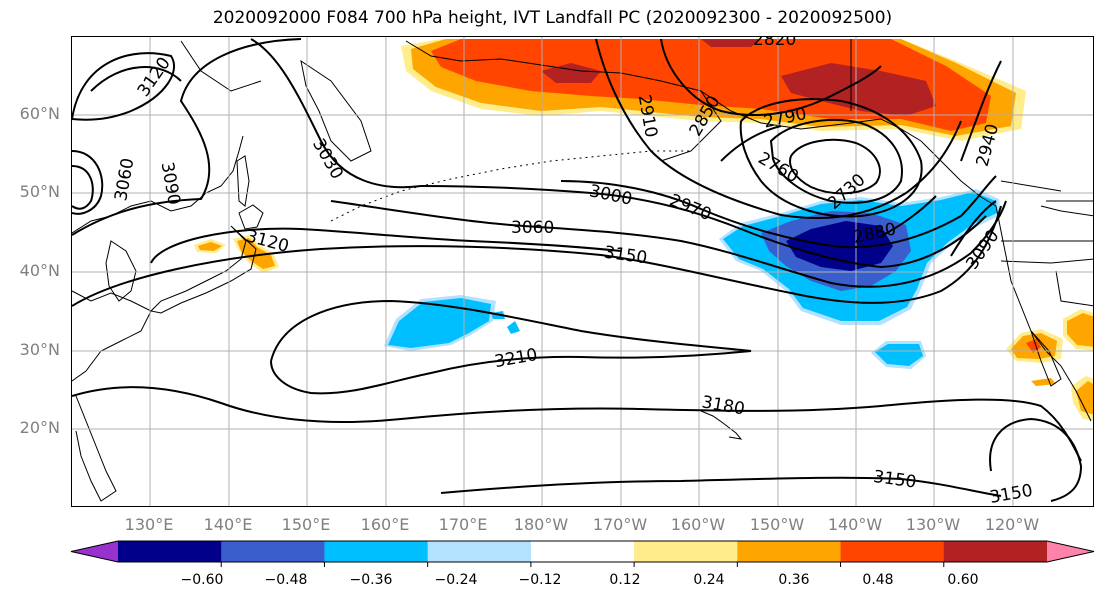  Describe the element at coordinates (963, 580) in the screenshot. I see `colorbar-tick: 0.60` at that location.